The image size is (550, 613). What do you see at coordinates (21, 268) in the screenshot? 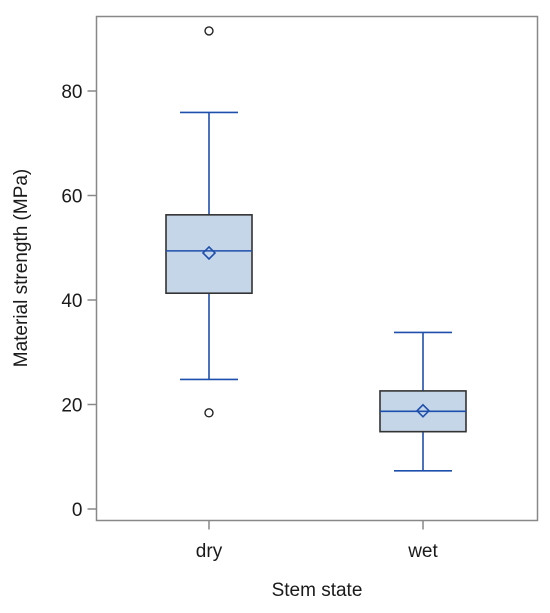
I see `y-axis-title: Material strength (MPa)` at bounding box center [21, 268].